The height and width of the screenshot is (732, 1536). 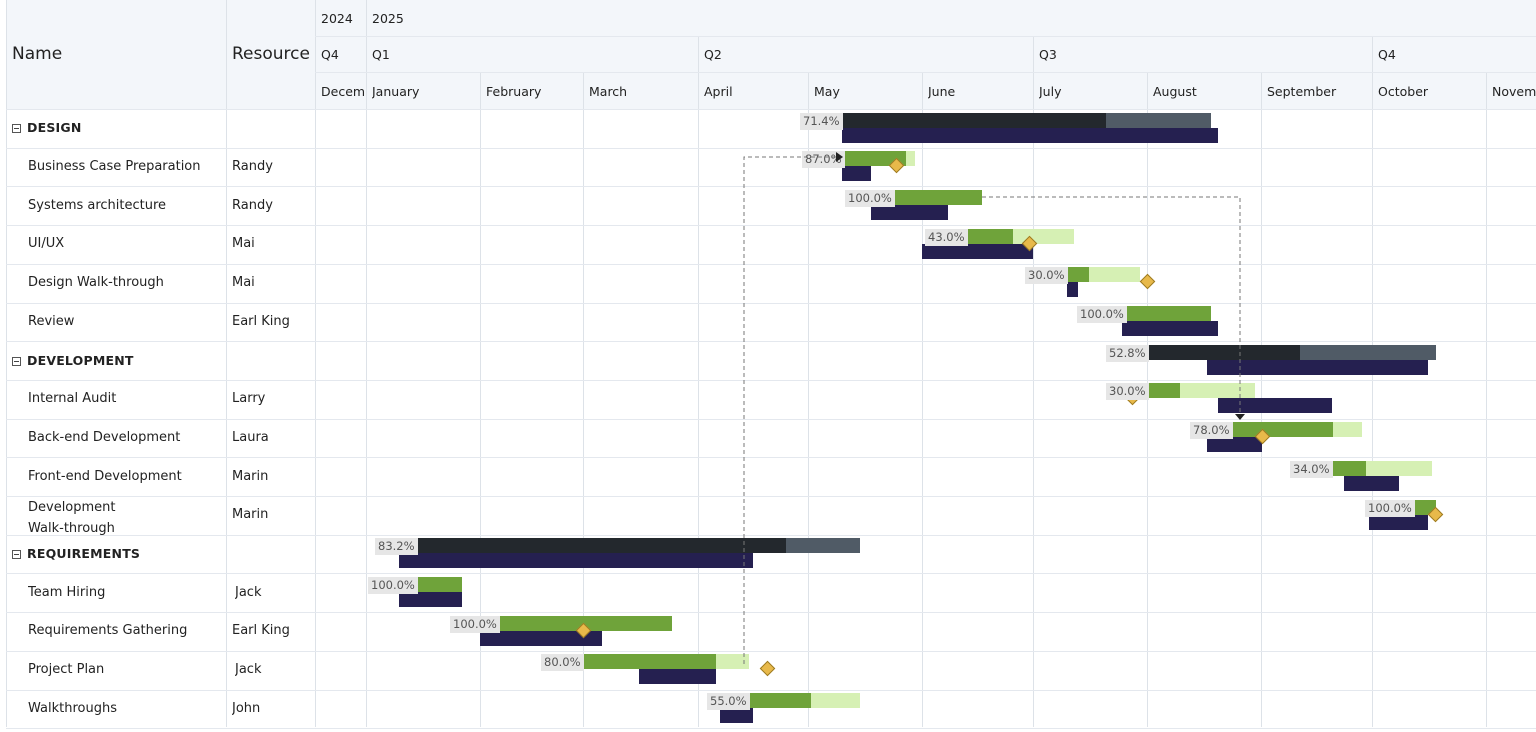 I want to click on task-name: Internal Audit, so click(x=72, y=399).